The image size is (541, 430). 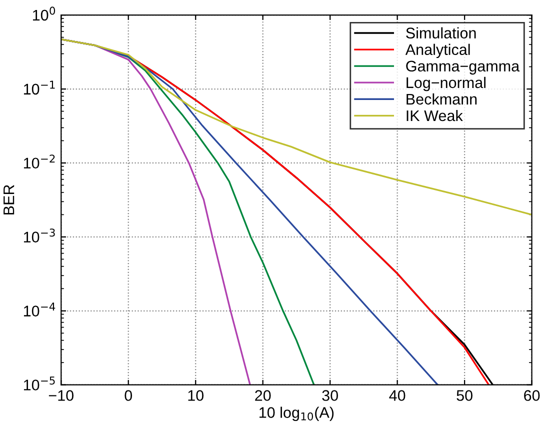 I want to click on x-tick-label: 60, so click(x=532, y=395).